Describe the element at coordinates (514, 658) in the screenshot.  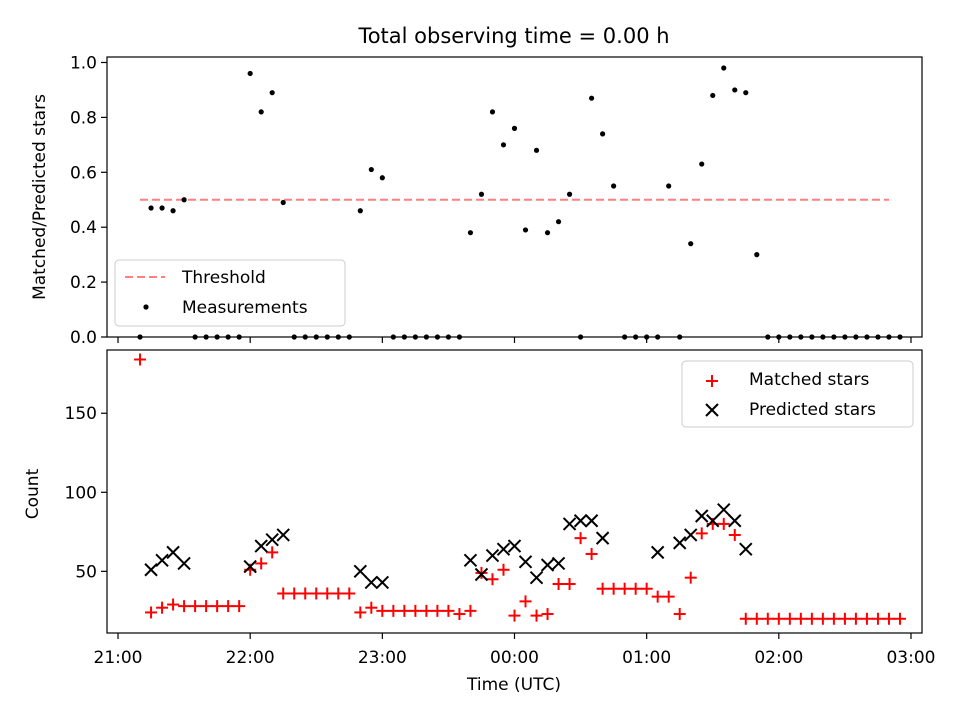
I see `bottom-x-tick-label: 00:00` at that location.